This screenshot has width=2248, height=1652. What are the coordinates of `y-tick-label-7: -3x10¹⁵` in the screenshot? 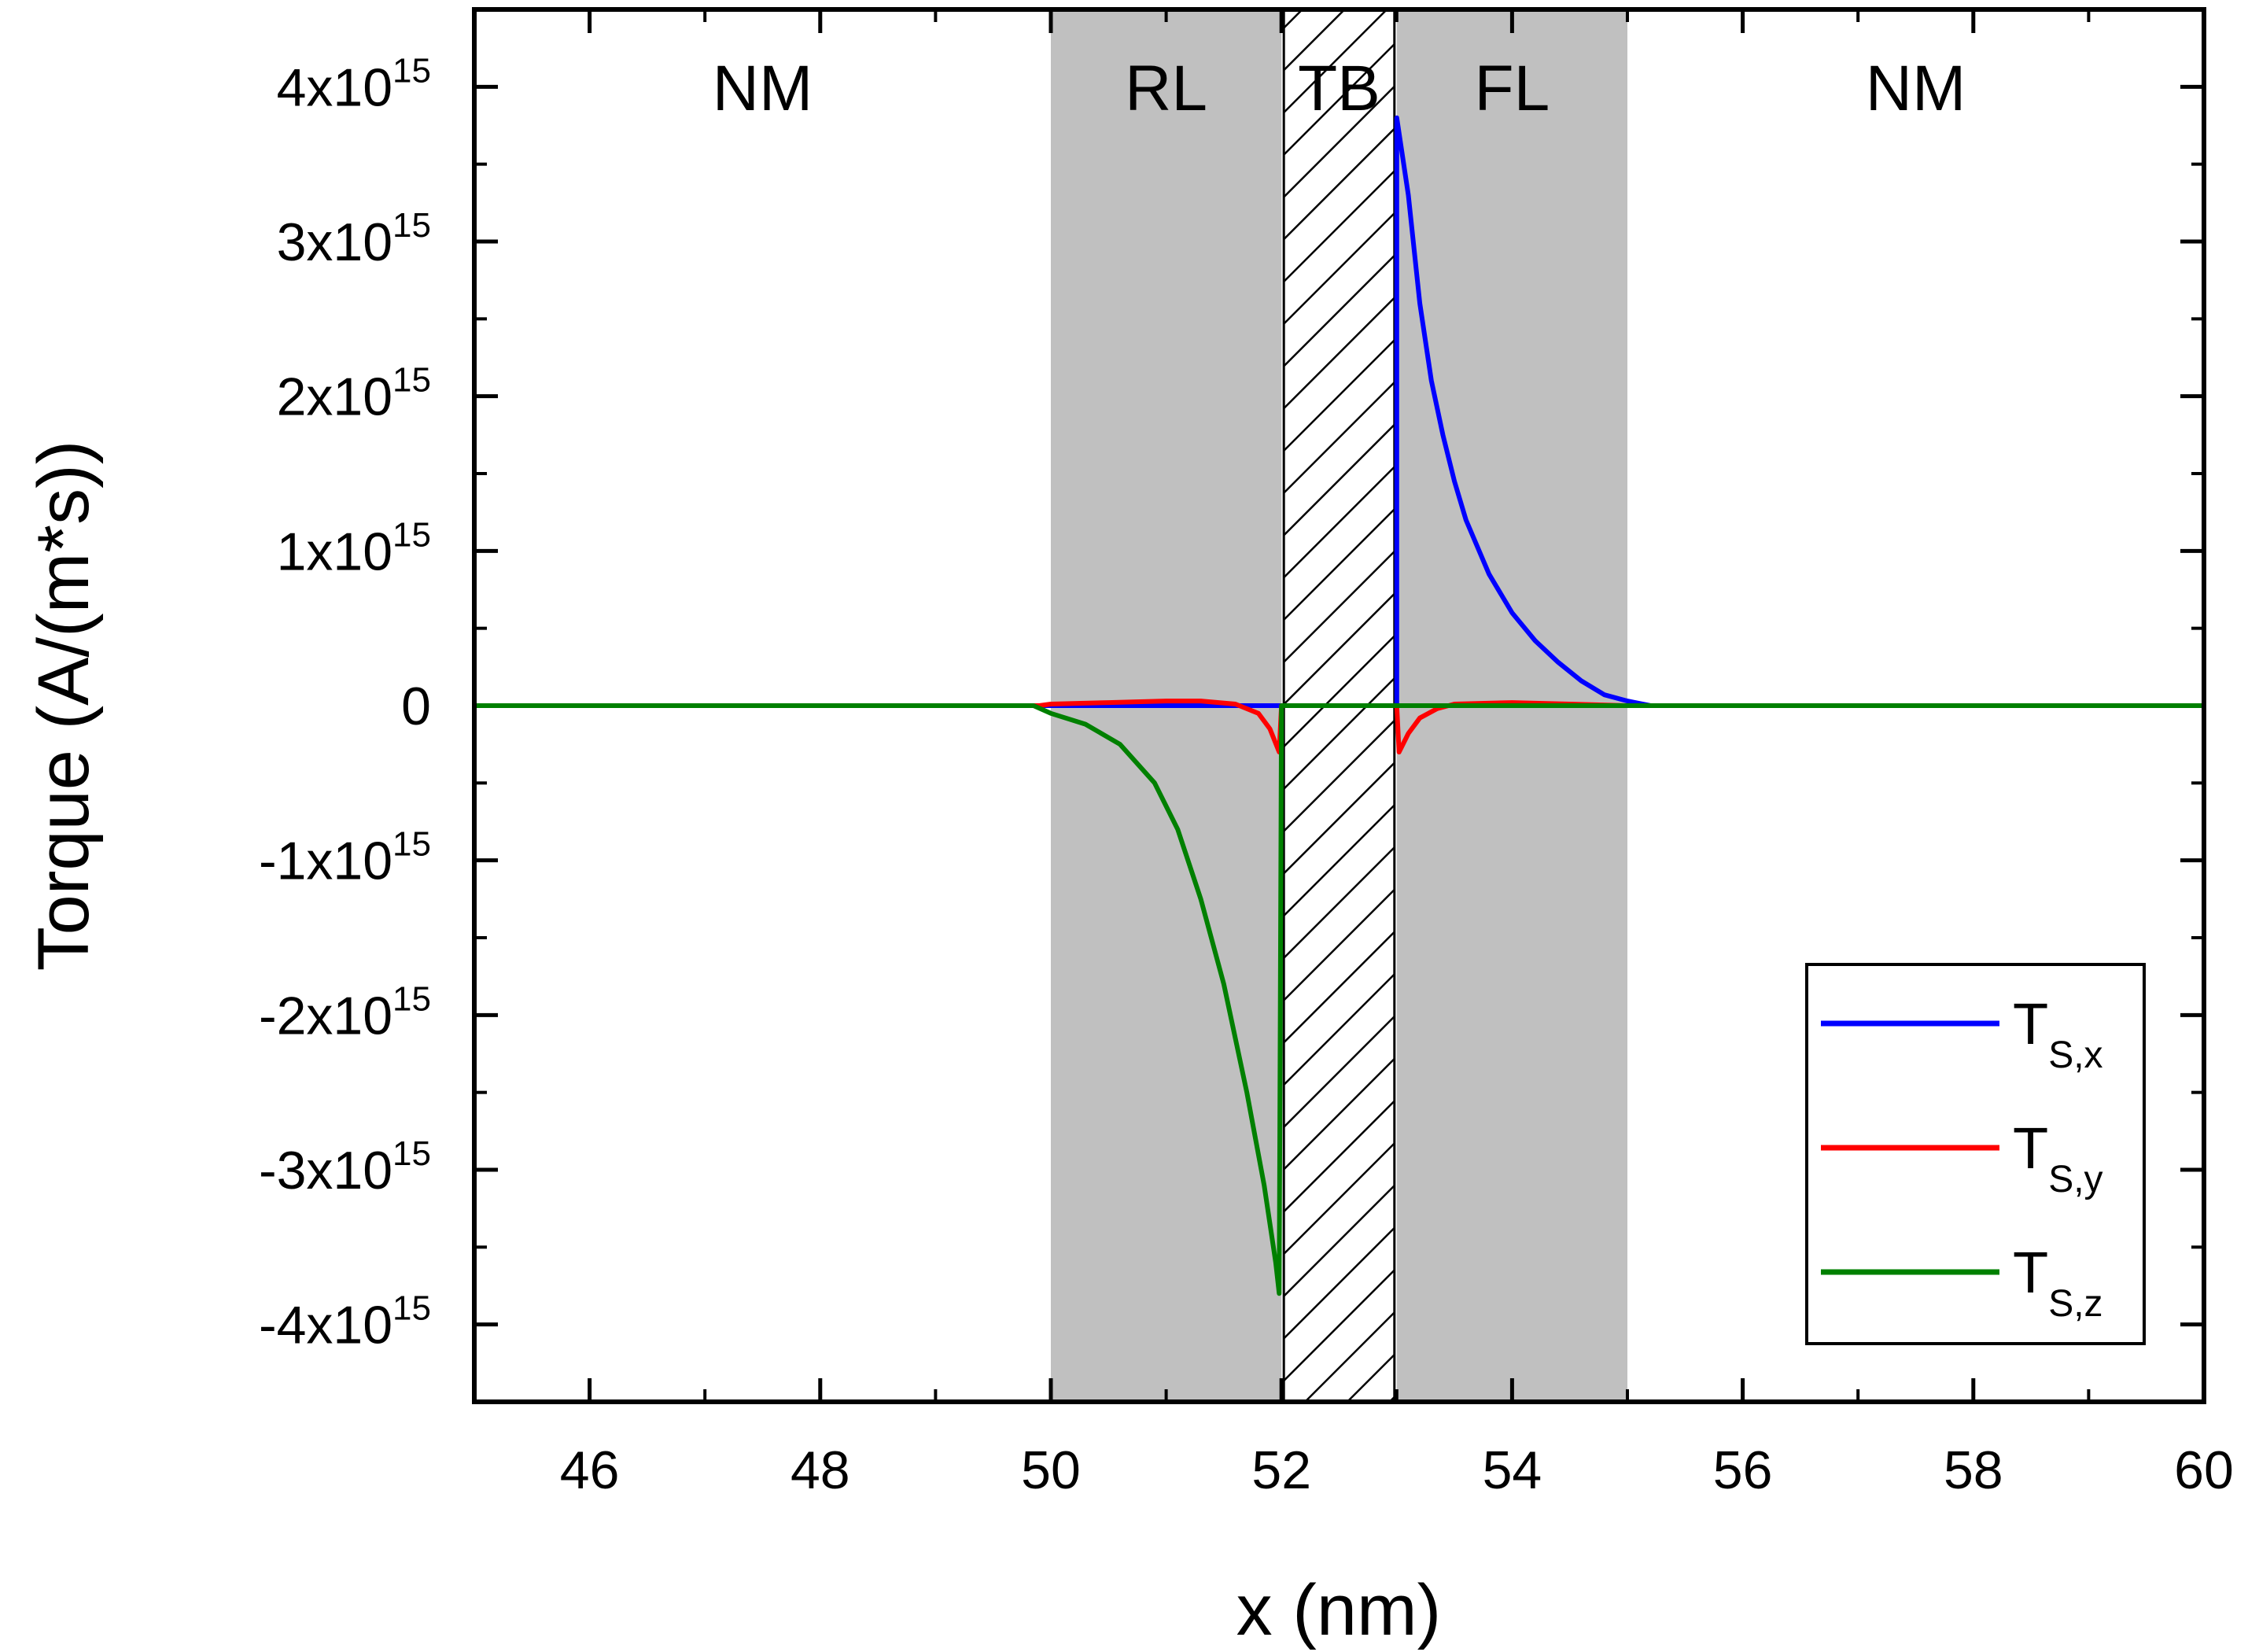 It's located at (345, 1167).